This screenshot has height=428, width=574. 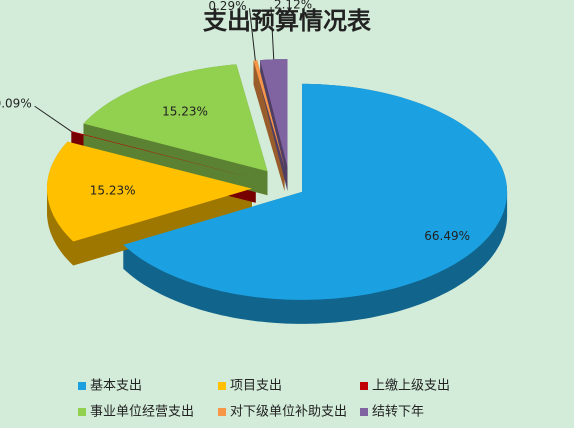 I want to click on legend-label: 结转下年, so click(x=398, y=412).